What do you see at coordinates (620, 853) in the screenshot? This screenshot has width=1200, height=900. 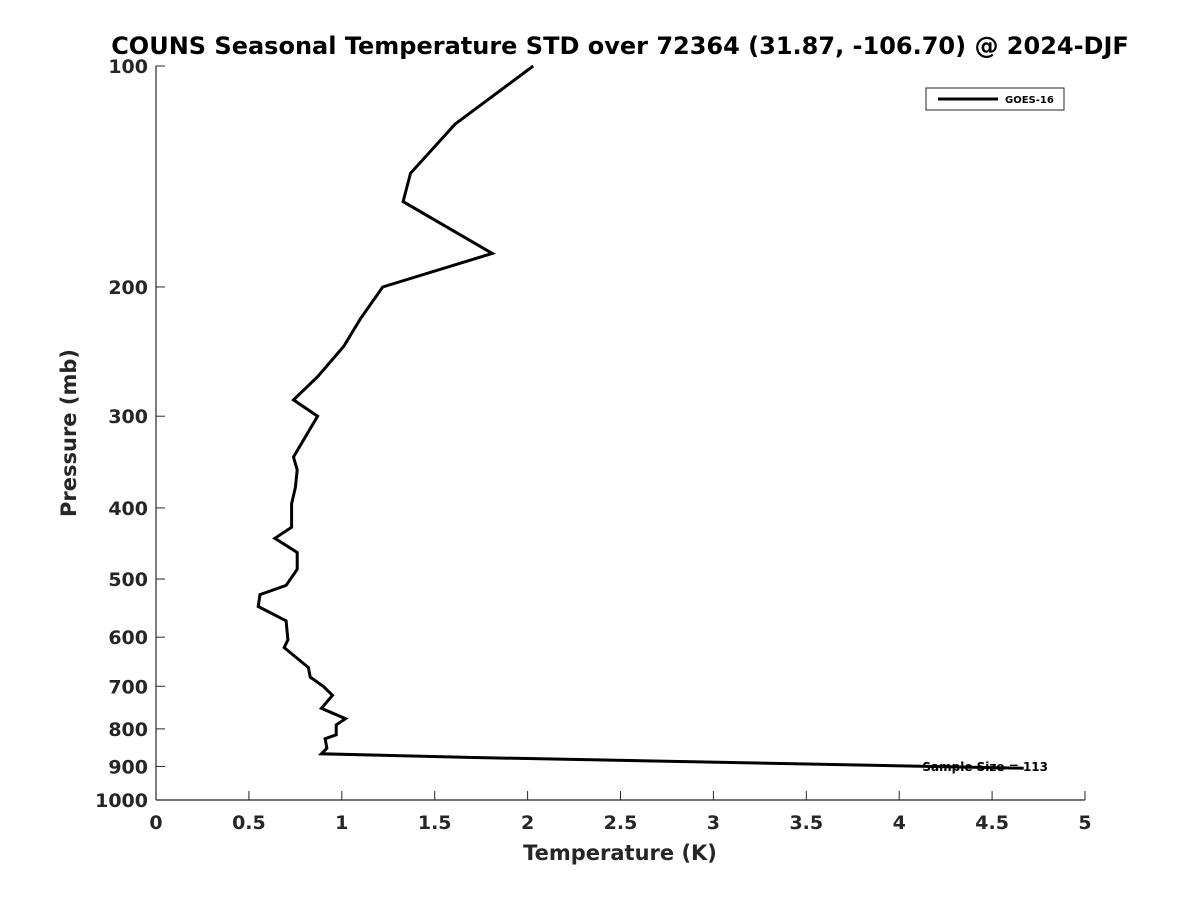 I see `x-axis-label: Temperature (K)` at bounding box center [620, 853].